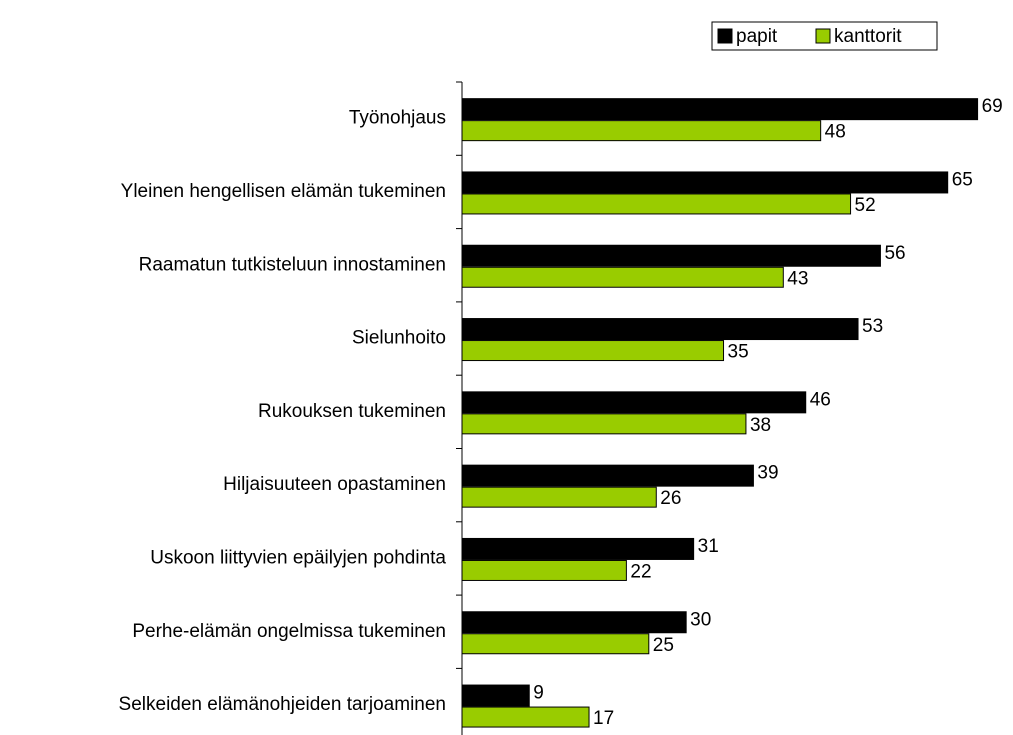 The image size is (1013, 735). I want to click on data-label: 52, so click(865, 205).